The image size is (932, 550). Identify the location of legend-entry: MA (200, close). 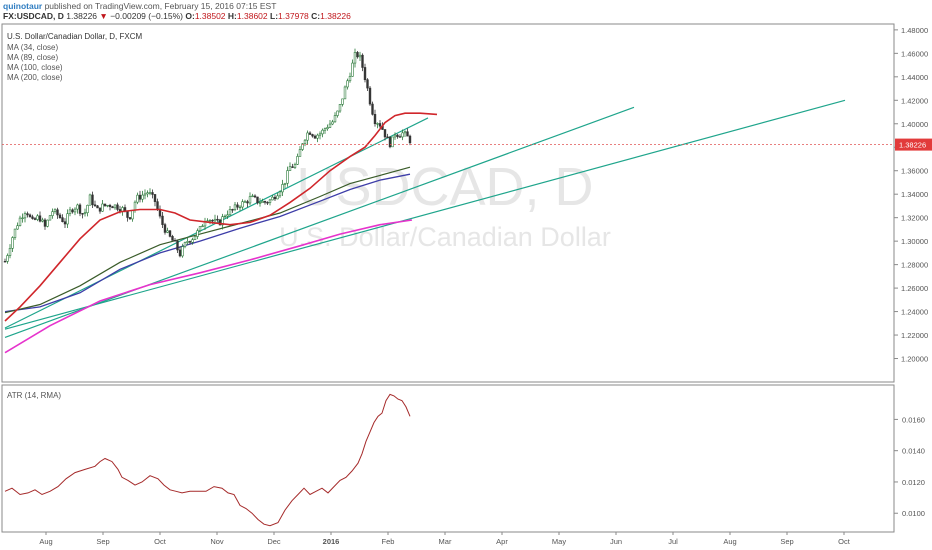
(35, 77).